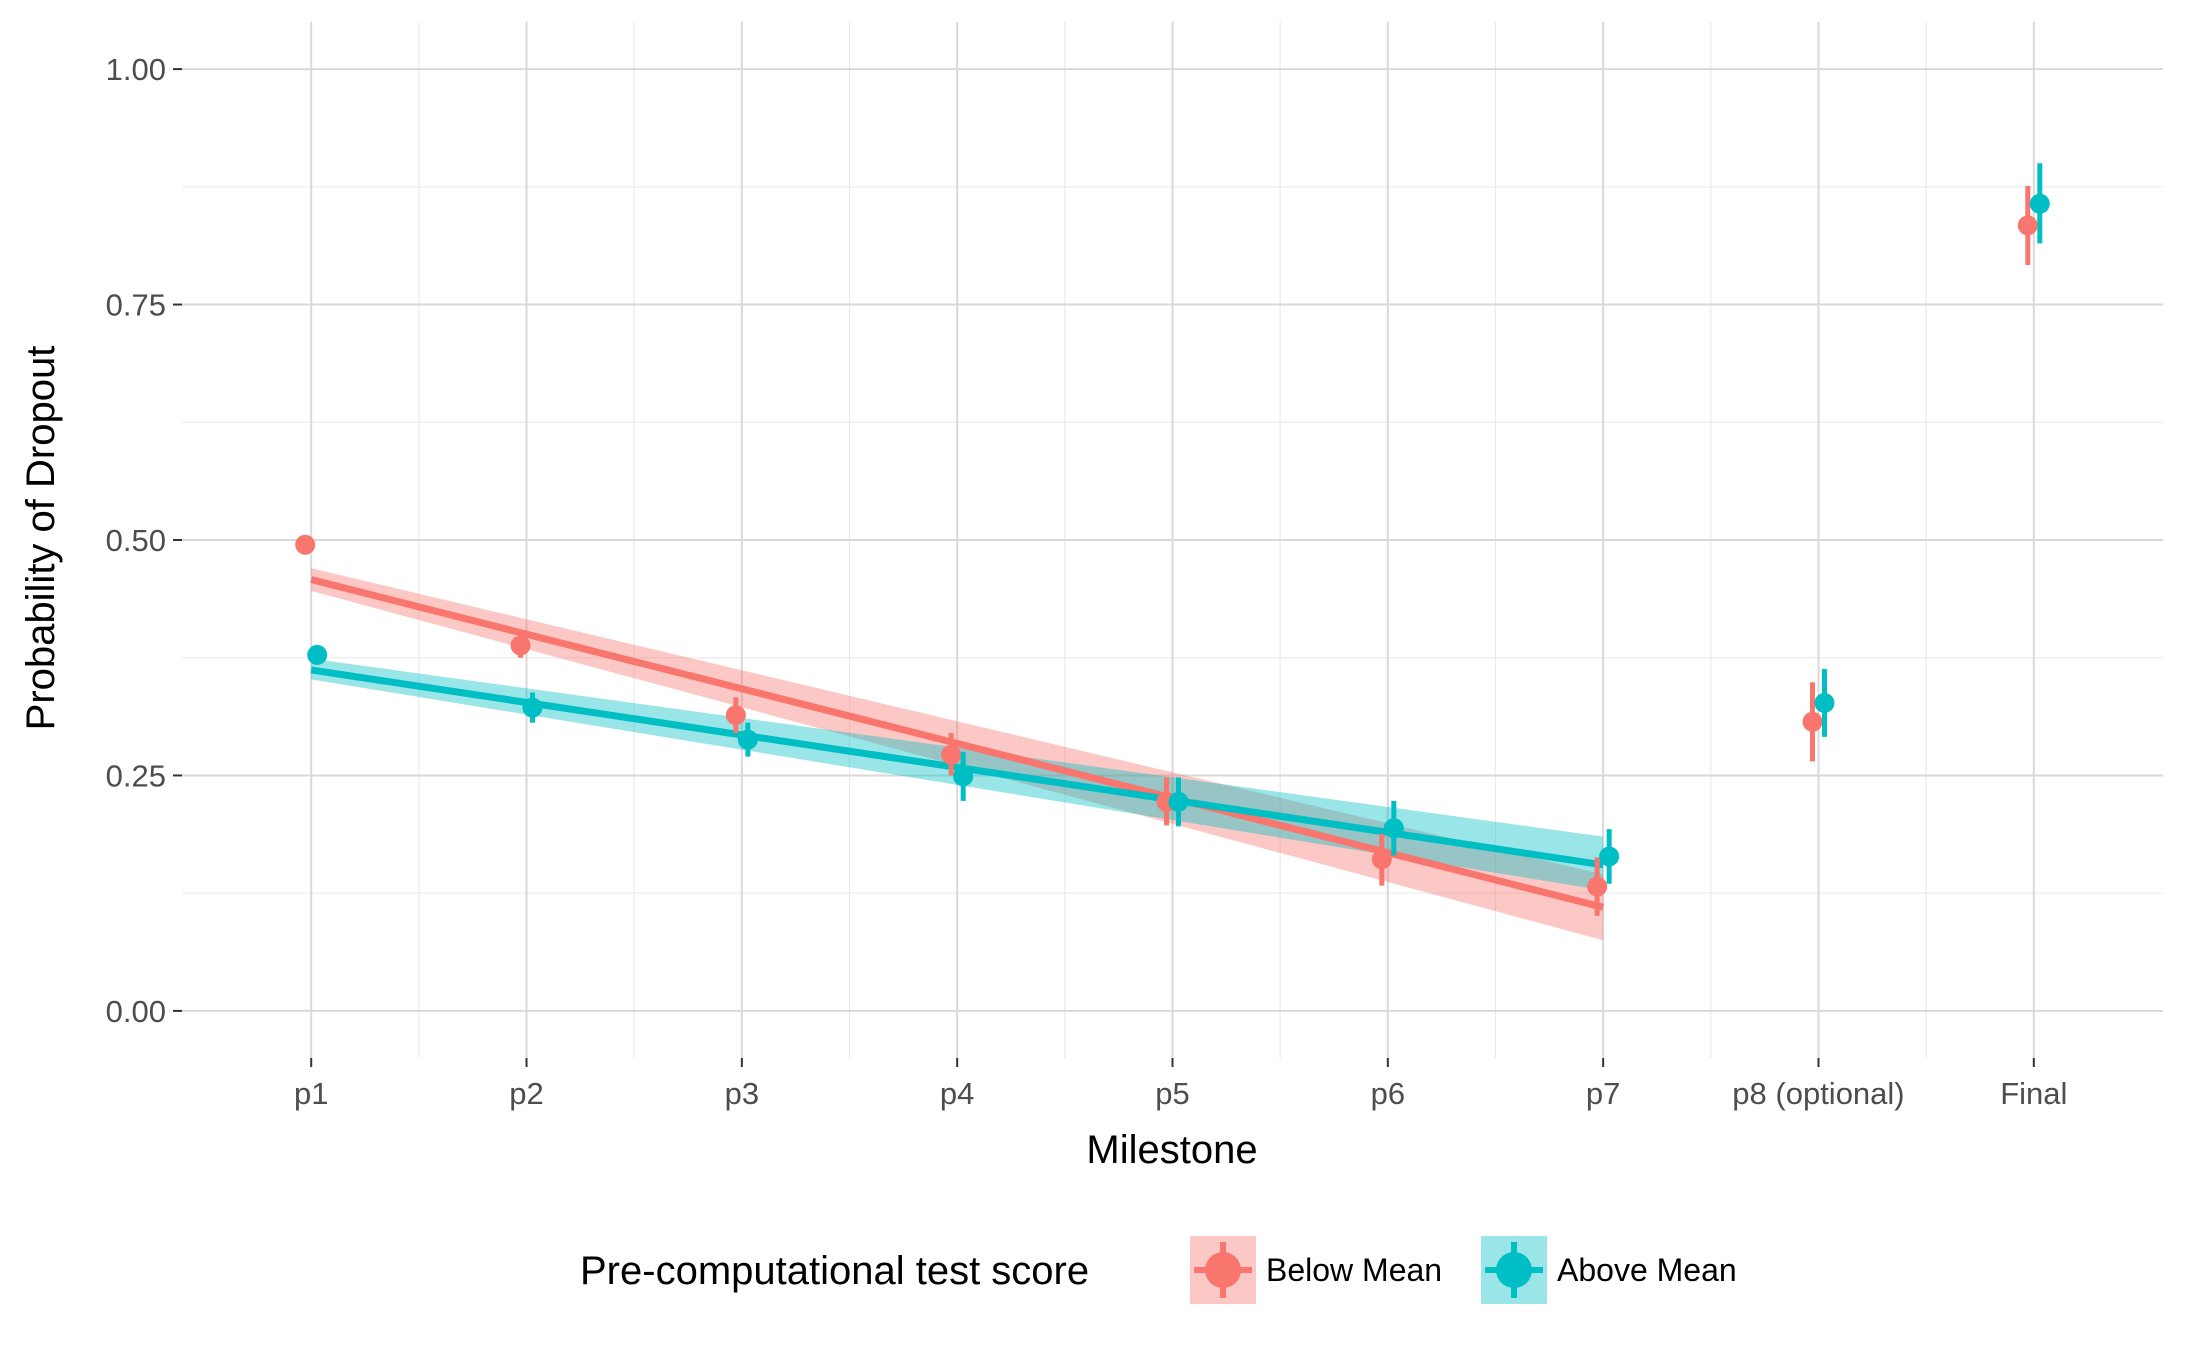 Image resolution: width=2187 pixels, height=1356 pixels. What do you see at coordinates (742, 1093) in the screenshot?
I see `x-tick-label: p3` at bounding box center [742, 1093].